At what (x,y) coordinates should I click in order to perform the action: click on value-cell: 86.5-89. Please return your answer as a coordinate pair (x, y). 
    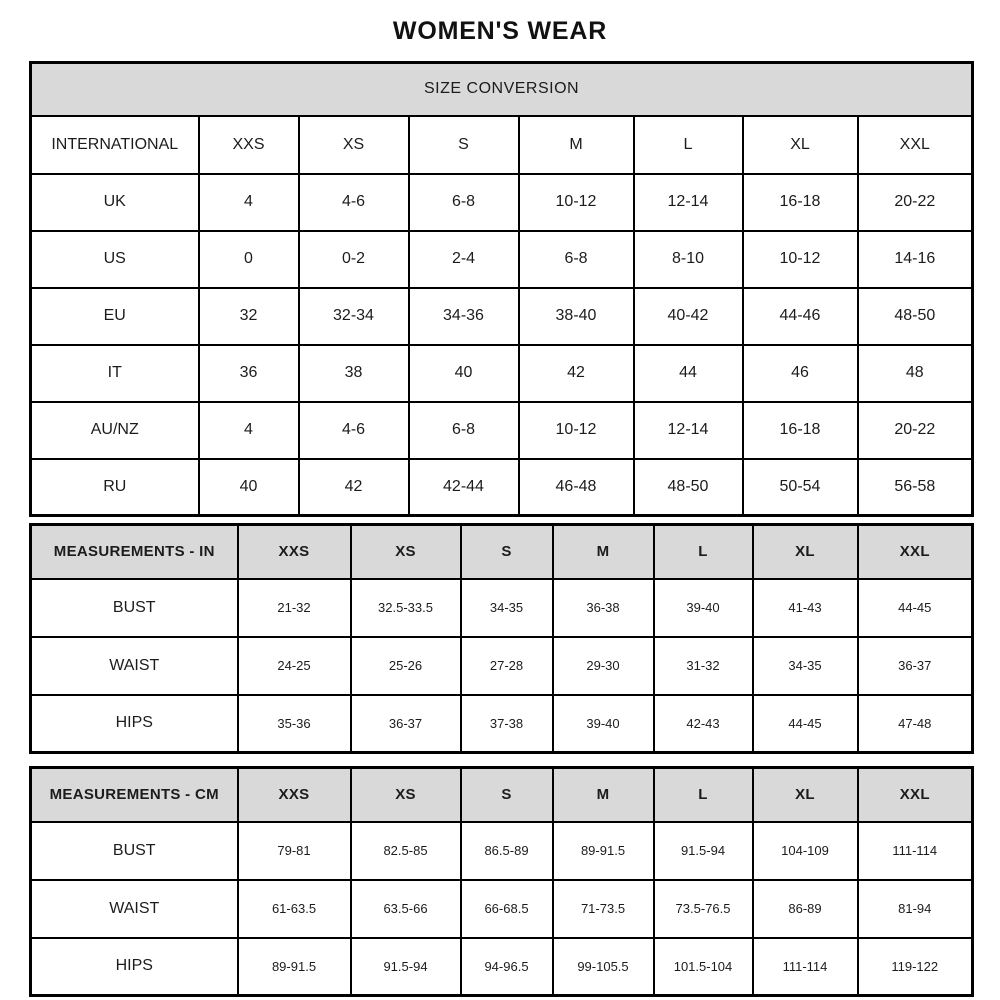
    Looking at the image, I should click on (506, 850).